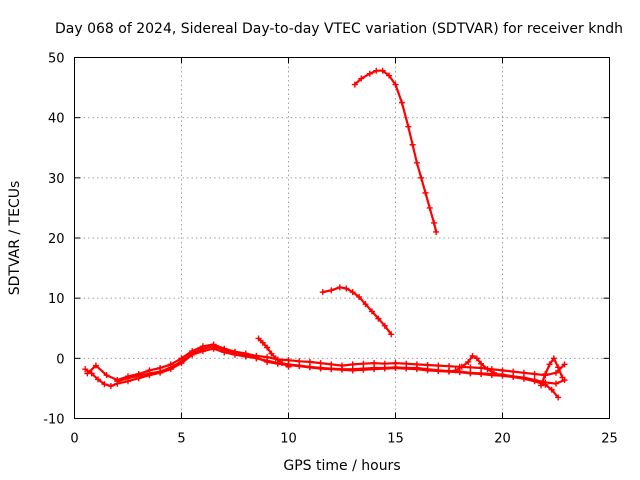  What do you see at coordinates (56, 59) in the screenshot?
I see `y-tick-label: 50` at bounding box center [56, 59].